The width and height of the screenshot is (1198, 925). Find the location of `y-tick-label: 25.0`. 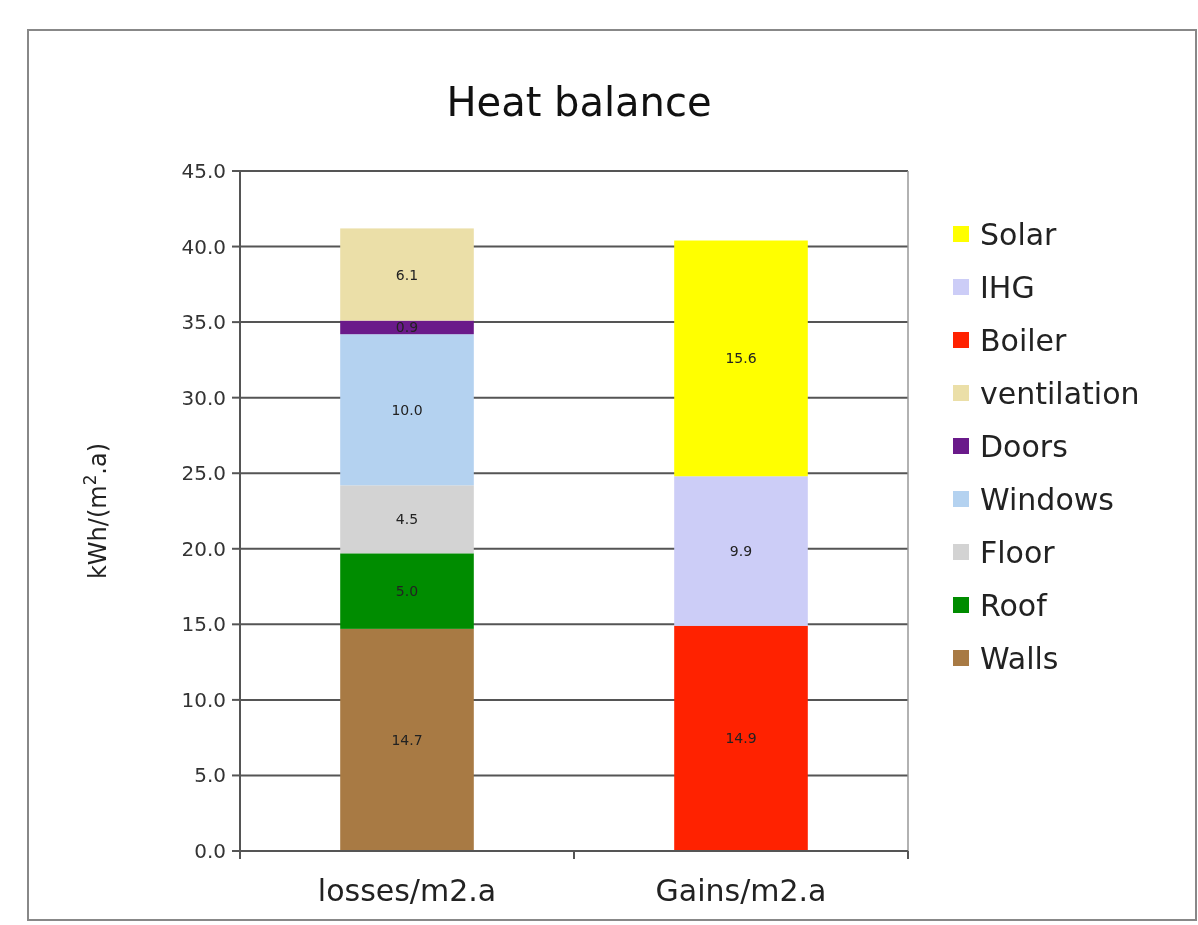

y-tick-label: 25.0 is located at coordinates (203, 473).